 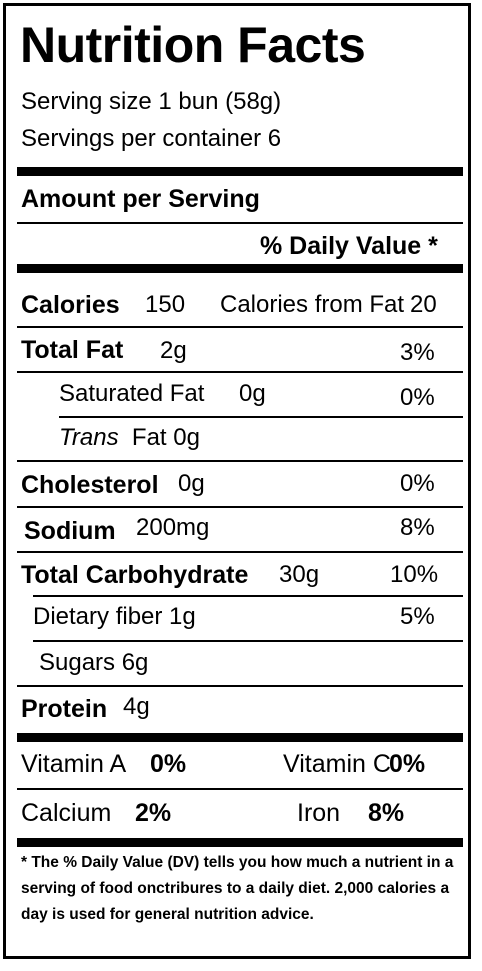 What do you see at coordinates (312, 304) in the screenshot?
I see `calories-from-fat-label: Calories from Fat` at bounding box center [312, 304].